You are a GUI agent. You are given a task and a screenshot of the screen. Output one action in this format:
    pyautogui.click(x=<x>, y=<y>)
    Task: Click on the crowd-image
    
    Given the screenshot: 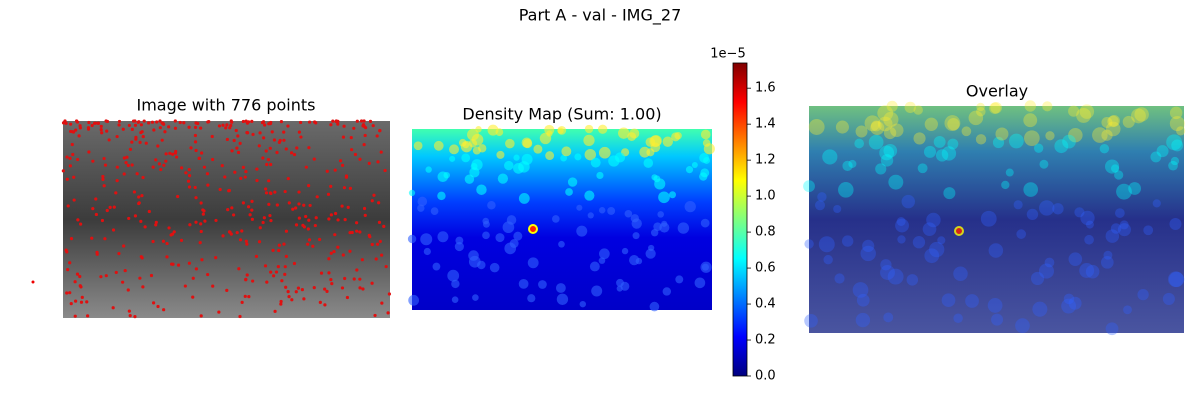 What is the action you would take?
    pyautogui.click(x=226, y=219)
    